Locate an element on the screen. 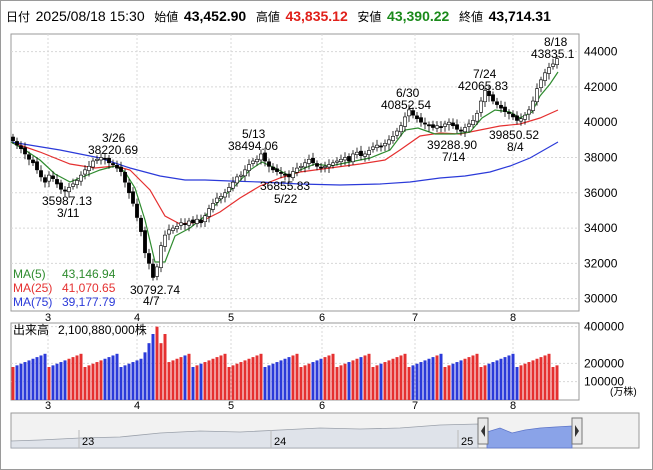  price-annotation: 39850.52 is located at coordinates (514, 135).